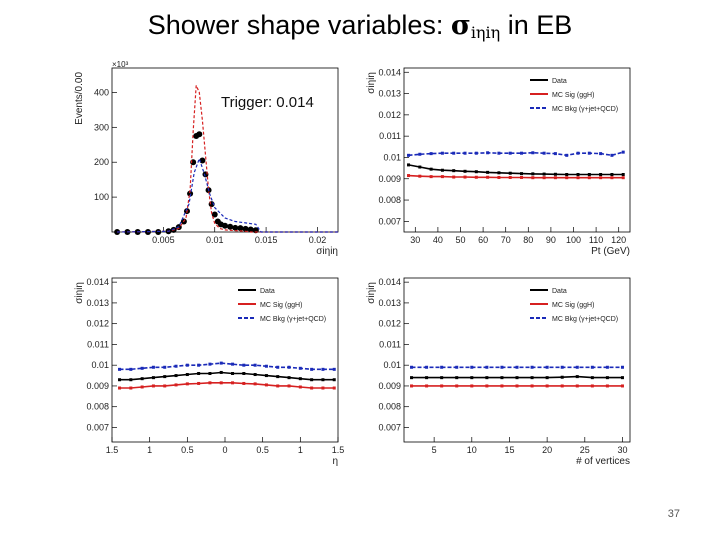 The width and height of the screenshot is (720, 540). I want to click on x-tick-label: 70, so click(506, 240).